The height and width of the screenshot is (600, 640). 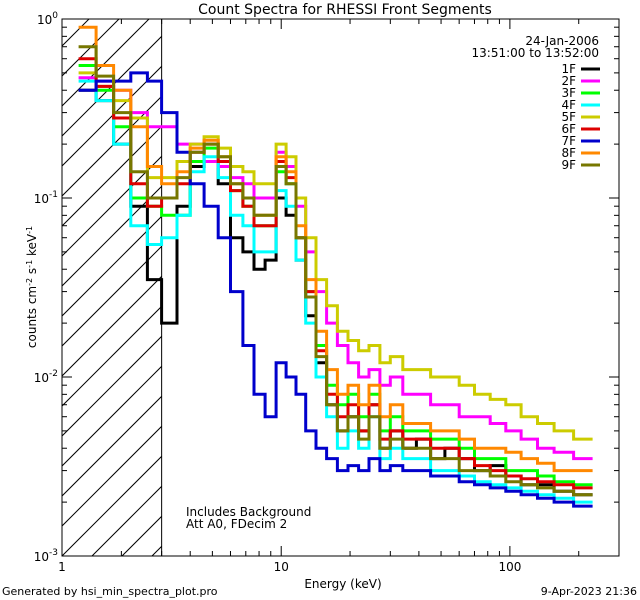 What do you see at coordinates (342, 584) in the screenshot?
I see `x-axis-label: Energy (keV)` at bounding box center [342, 584].